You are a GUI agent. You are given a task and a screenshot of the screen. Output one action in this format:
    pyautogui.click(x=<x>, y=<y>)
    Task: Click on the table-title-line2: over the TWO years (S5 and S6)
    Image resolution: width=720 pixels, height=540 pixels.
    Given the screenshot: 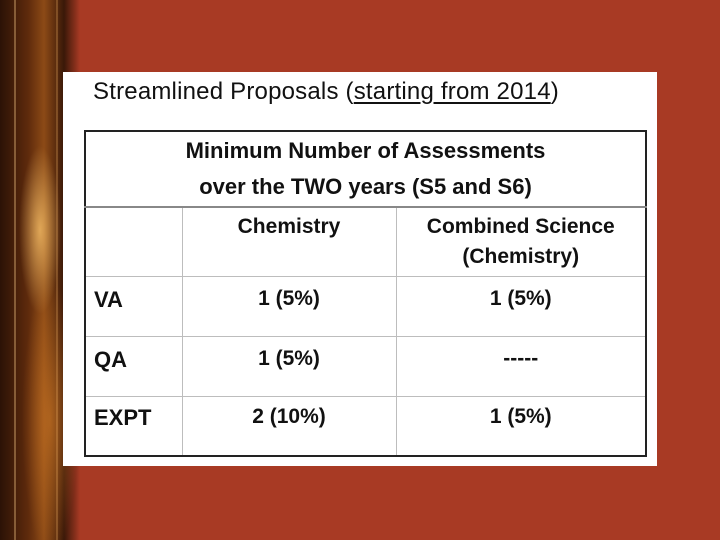 What is the action you would take?
    pyautogui.click(x=365, y=186)
    